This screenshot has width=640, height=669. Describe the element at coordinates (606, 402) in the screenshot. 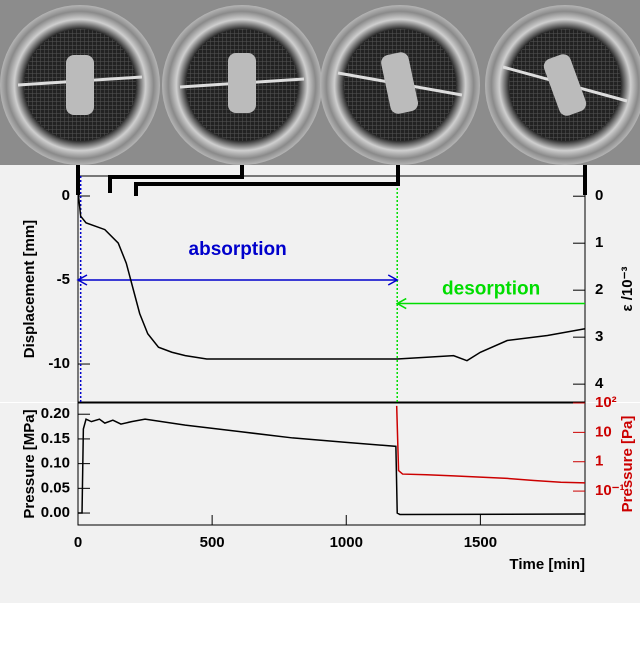

I see `y2-tick-label: 10²` at that location.